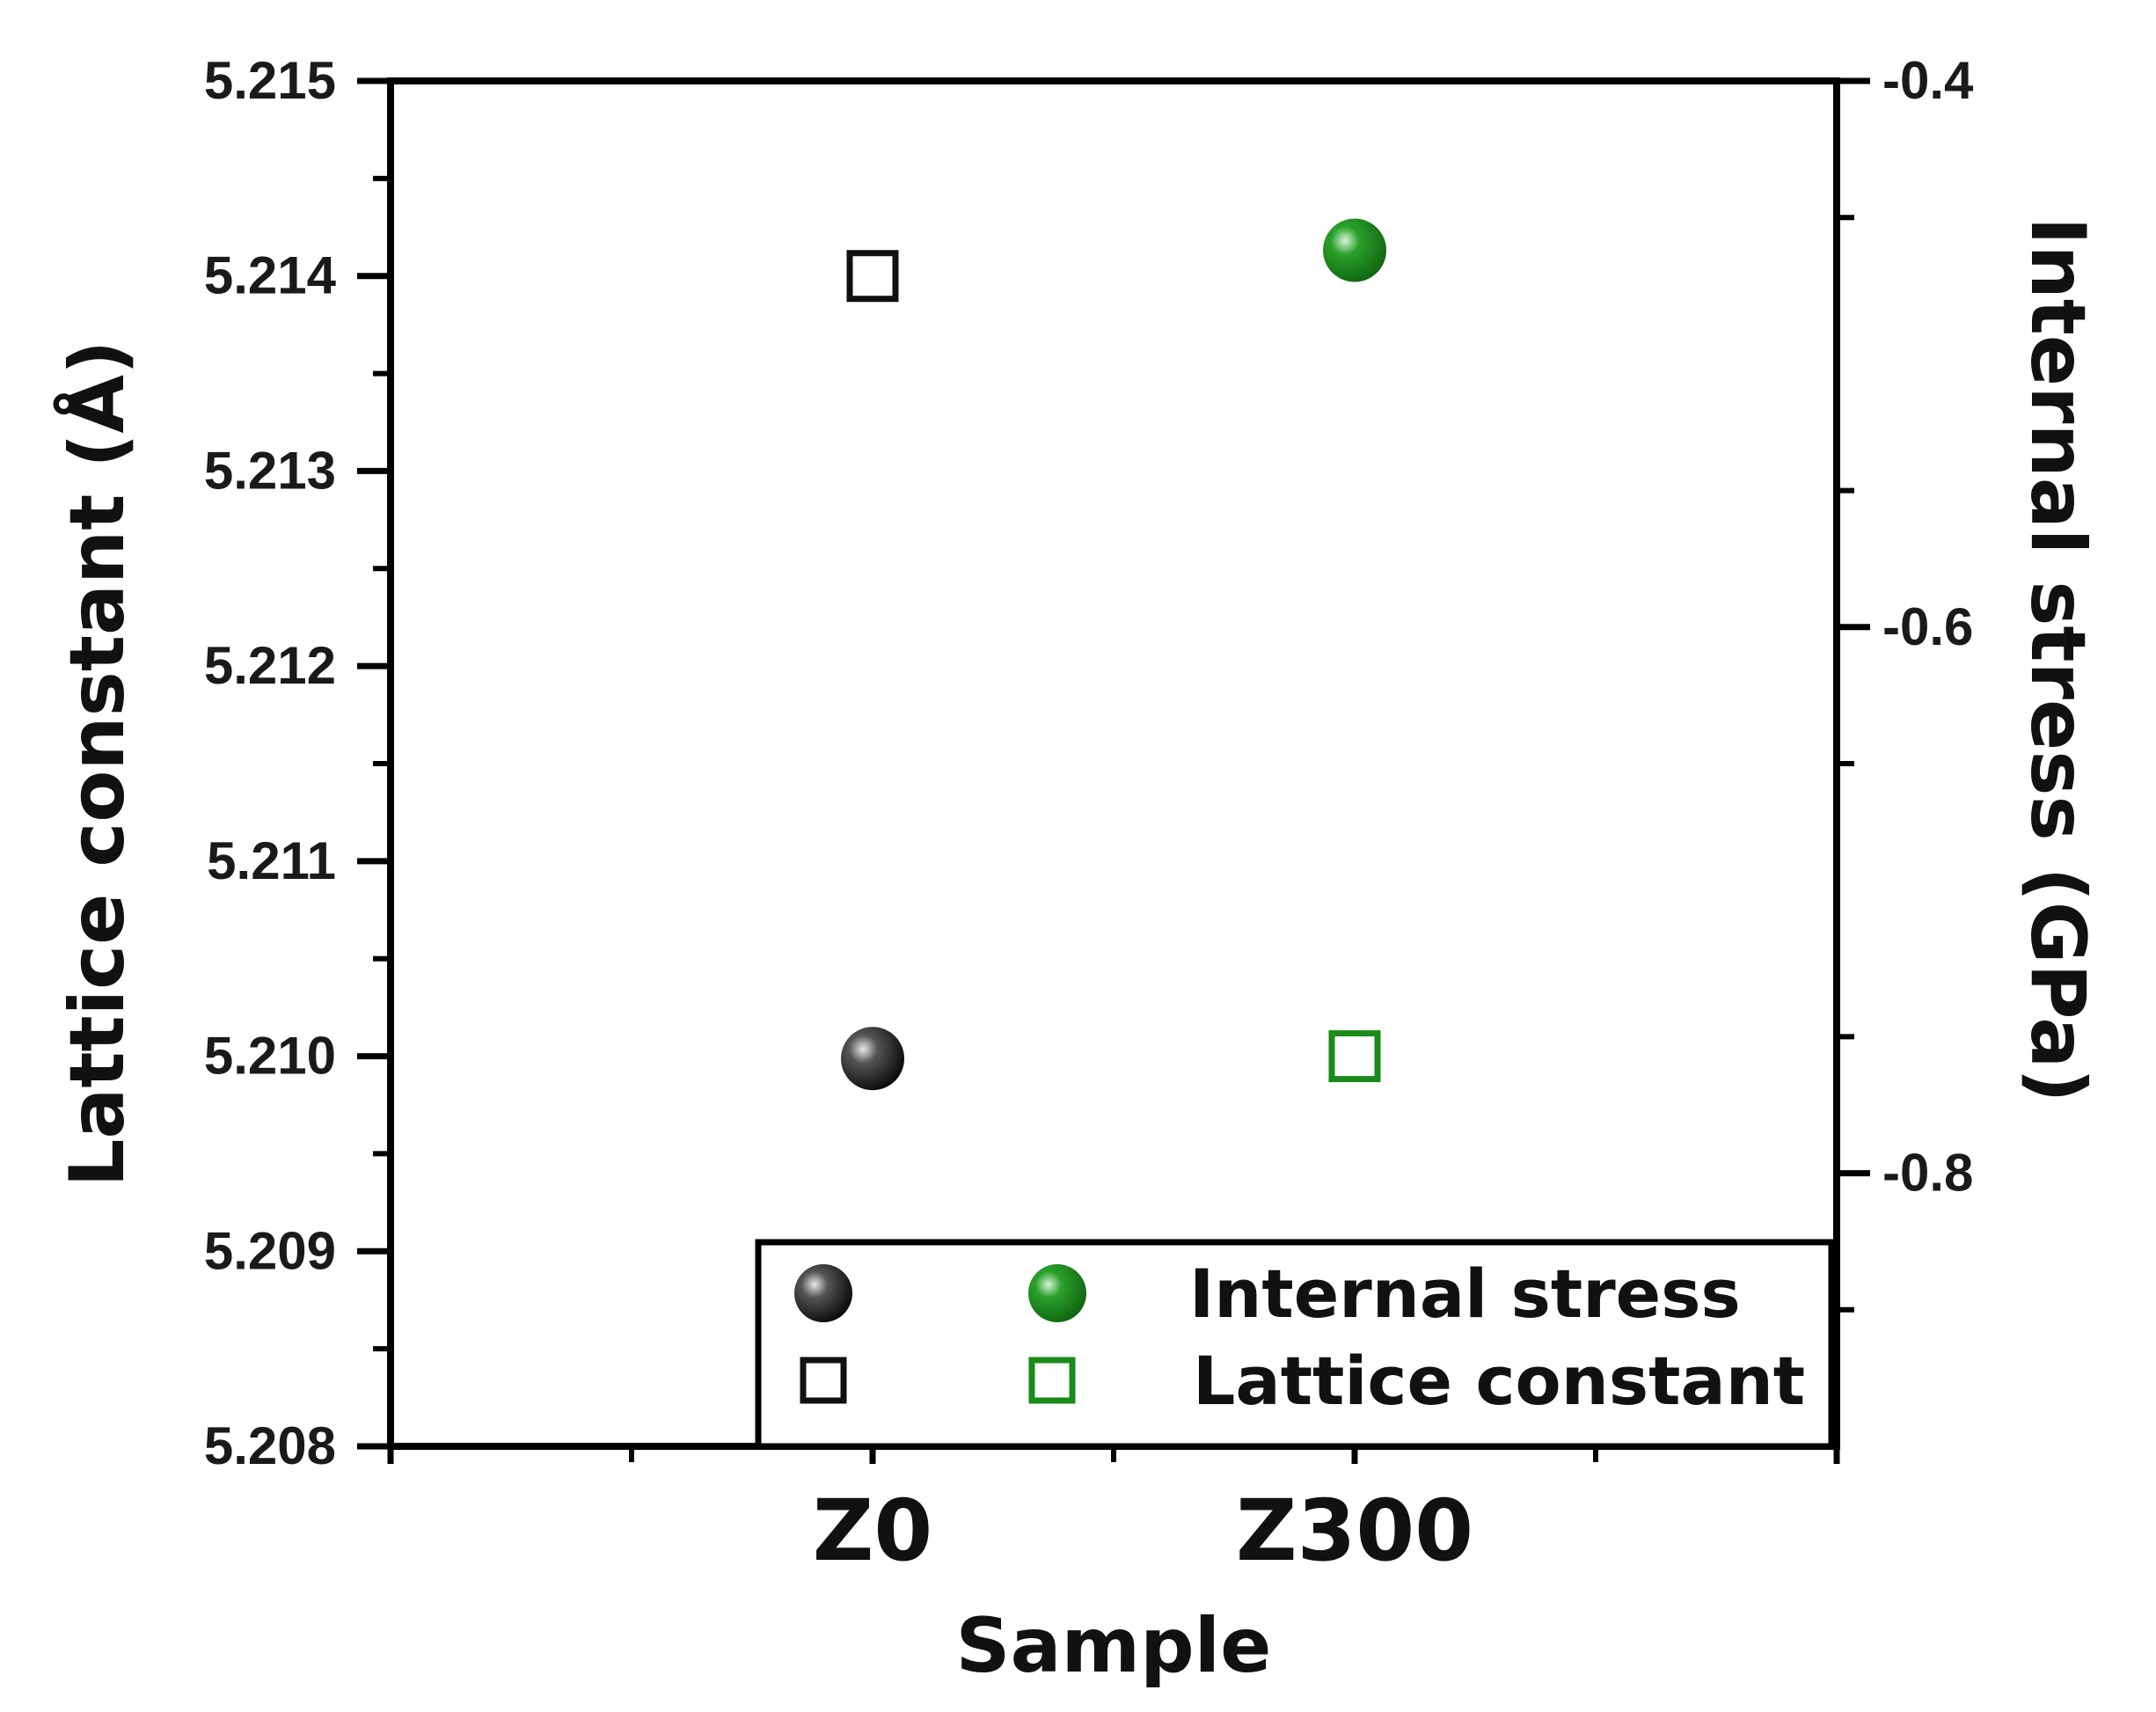  I want to click on legend-internal-stress-label: Internal stress, so click(1465, 1294).